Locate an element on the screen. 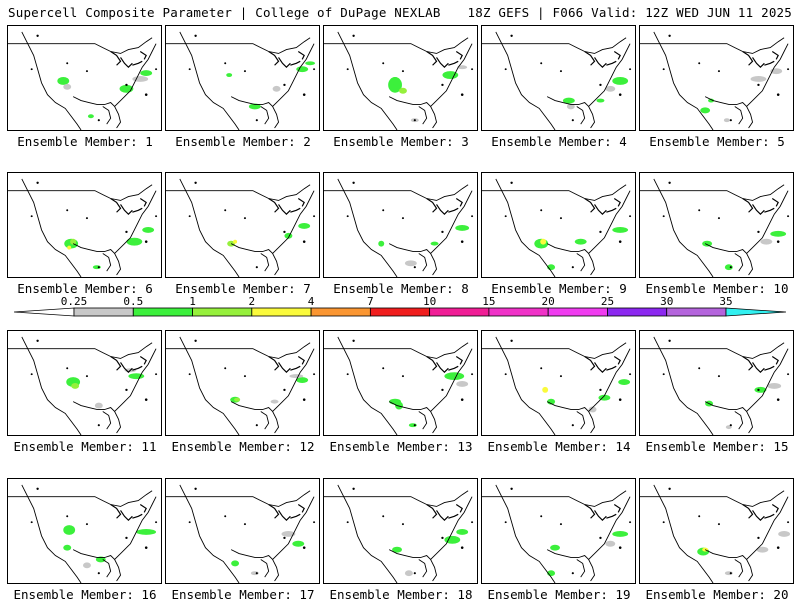 The height and width of the screenshot is (602, 800). panel-label: Ensemble Member: 3 is located at coordinates (401, 141).